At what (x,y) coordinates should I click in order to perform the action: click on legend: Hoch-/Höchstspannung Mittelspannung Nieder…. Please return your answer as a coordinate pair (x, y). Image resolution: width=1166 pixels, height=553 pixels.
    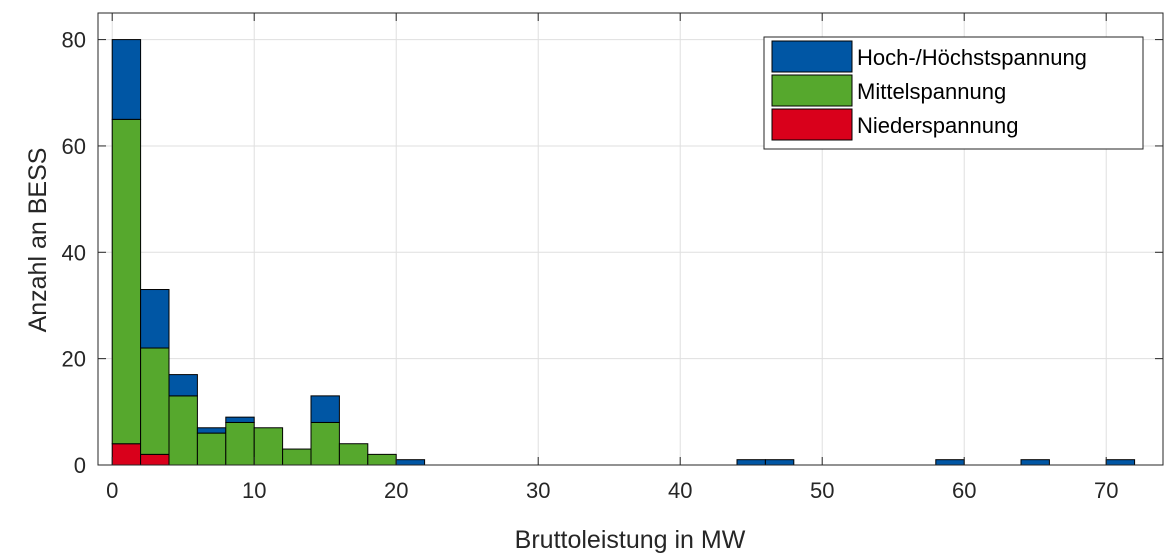
    Looking at the image, I should click on (953, 93).